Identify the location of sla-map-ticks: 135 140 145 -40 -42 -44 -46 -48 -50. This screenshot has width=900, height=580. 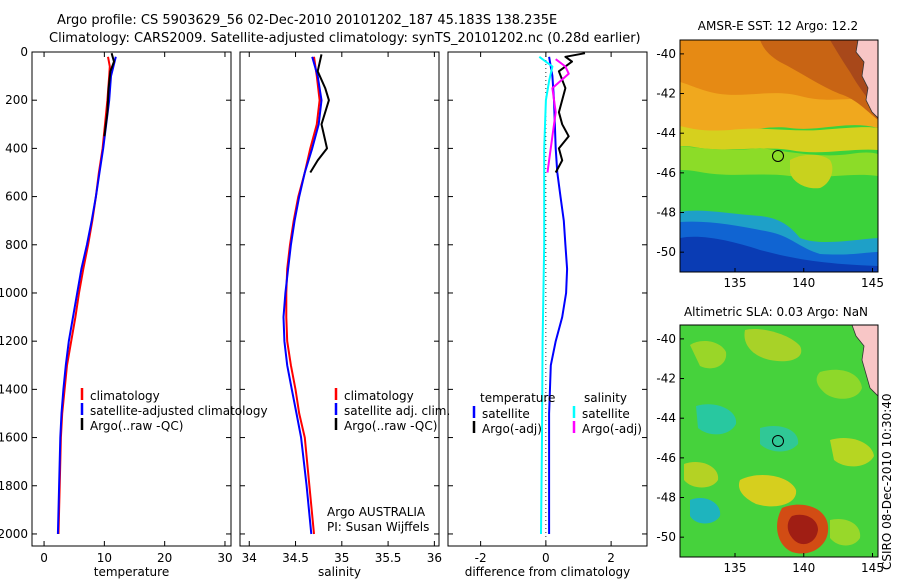
(770, 453).